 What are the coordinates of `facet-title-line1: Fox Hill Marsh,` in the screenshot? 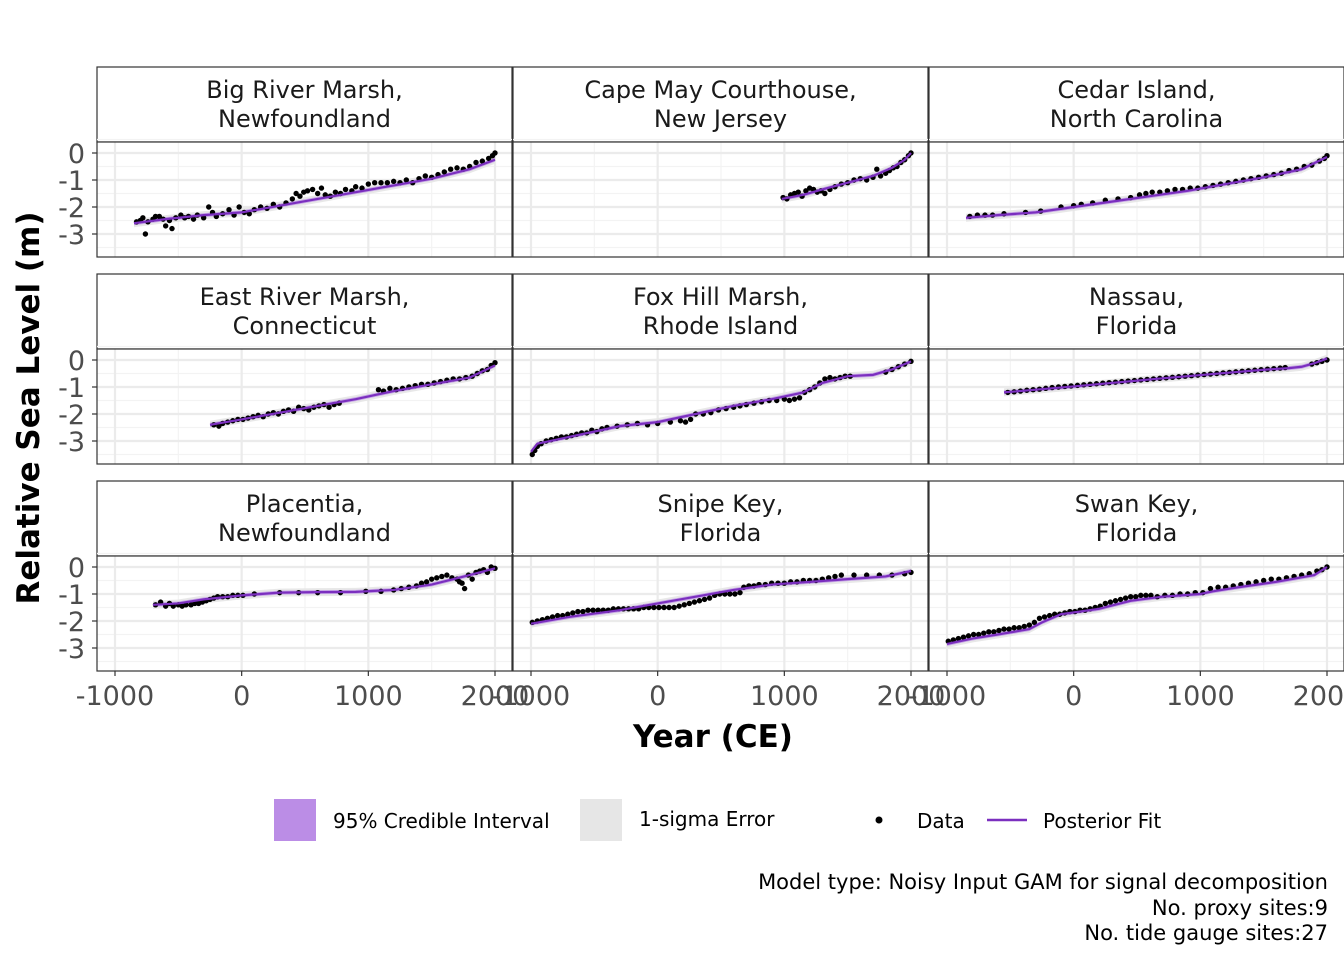 It's located at (720, 297).